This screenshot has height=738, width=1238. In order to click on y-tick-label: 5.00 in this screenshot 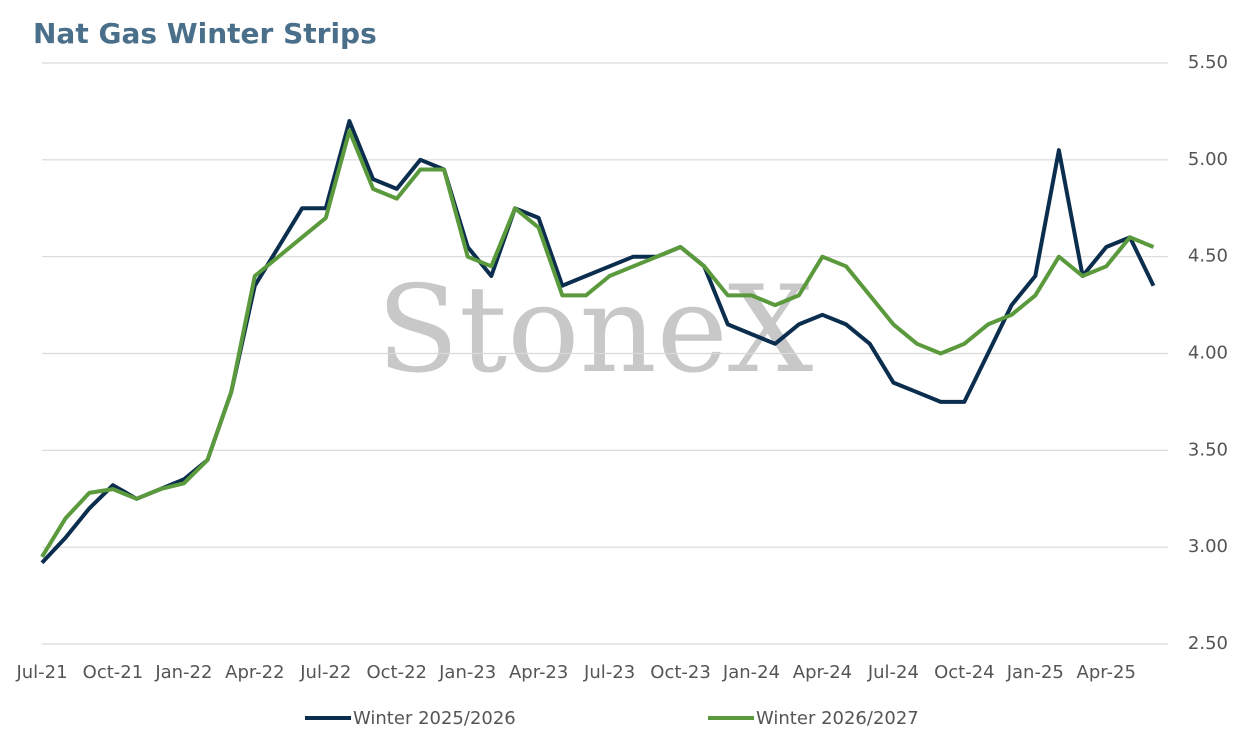, I will do `click(1208, 159)`.